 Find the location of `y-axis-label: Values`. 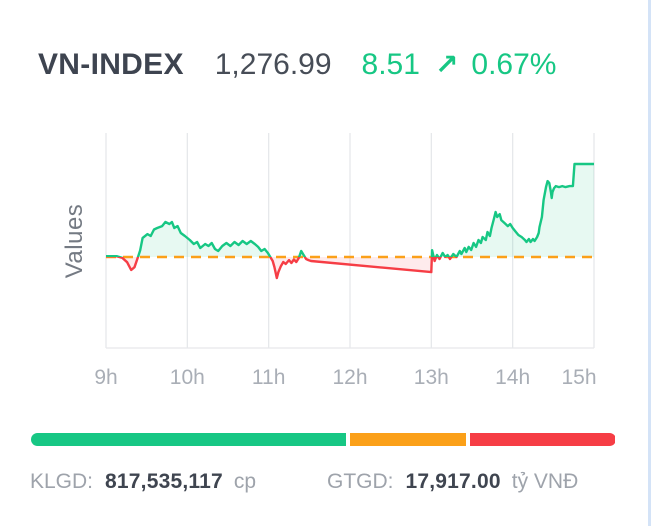

y-axis-label: Values is located at coordinates (74, 241).